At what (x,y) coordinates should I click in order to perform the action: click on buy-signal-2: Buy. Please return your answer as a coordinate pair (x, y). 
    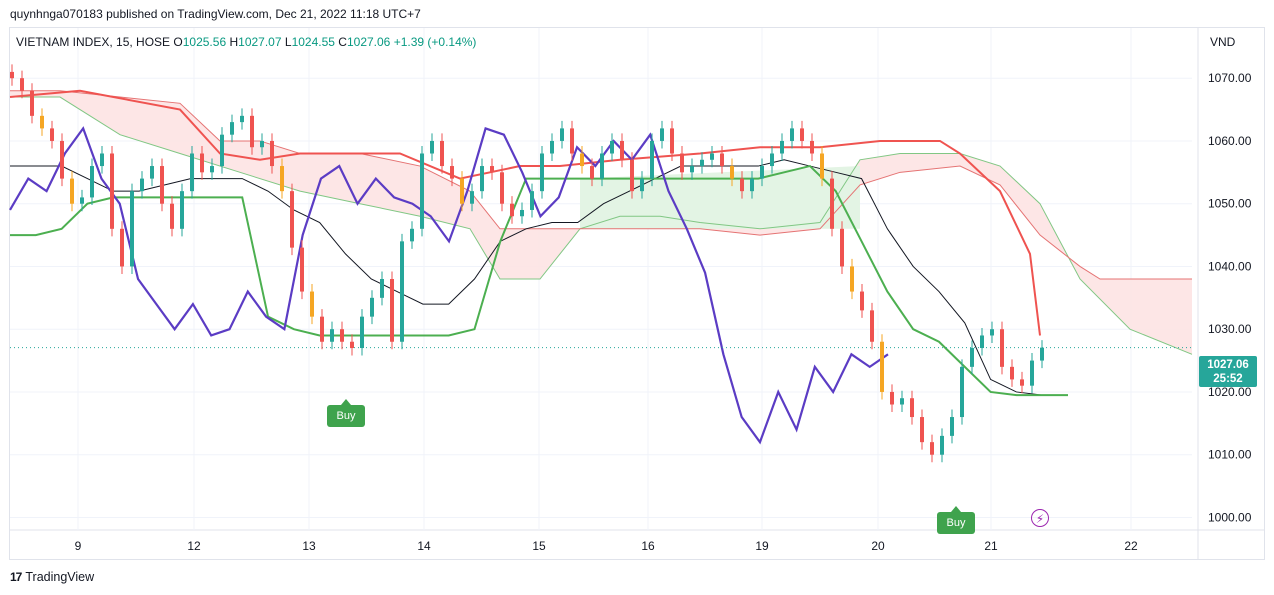
    Looking at the image, I should click on (956, 520).